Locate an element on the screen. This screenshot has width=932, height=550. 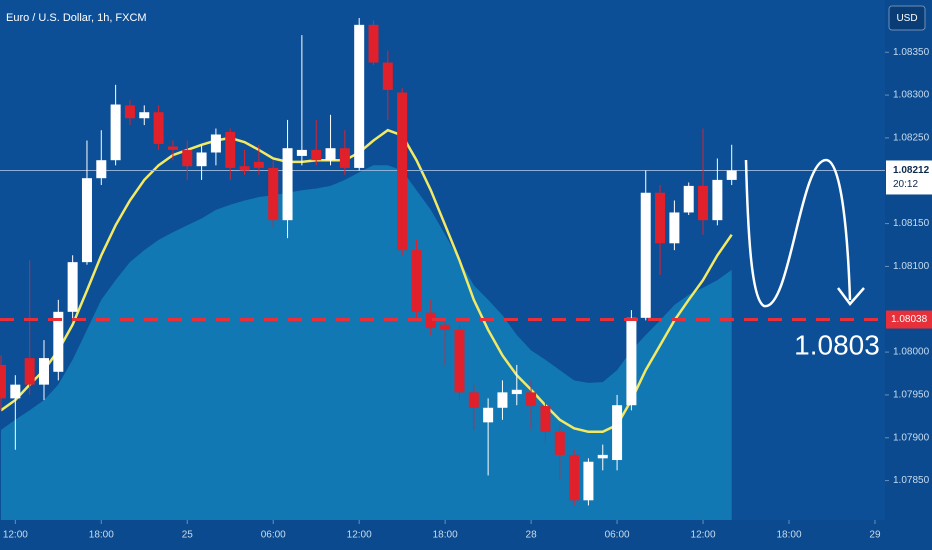
y-tick-label: 1.08000 is located at coordinates (911, 352).